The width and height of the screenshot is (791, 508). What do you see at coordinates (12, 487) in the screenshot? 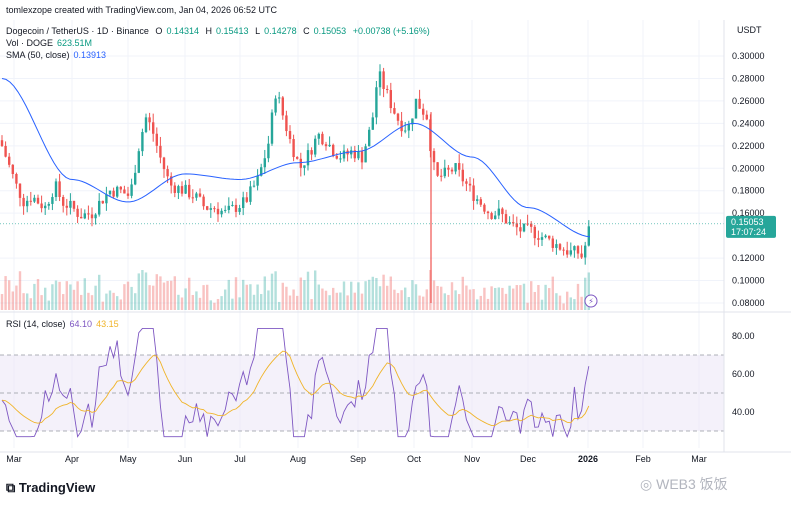
I see `tradingview-logo-mark: ⧉` at bounding box center [12, 487].